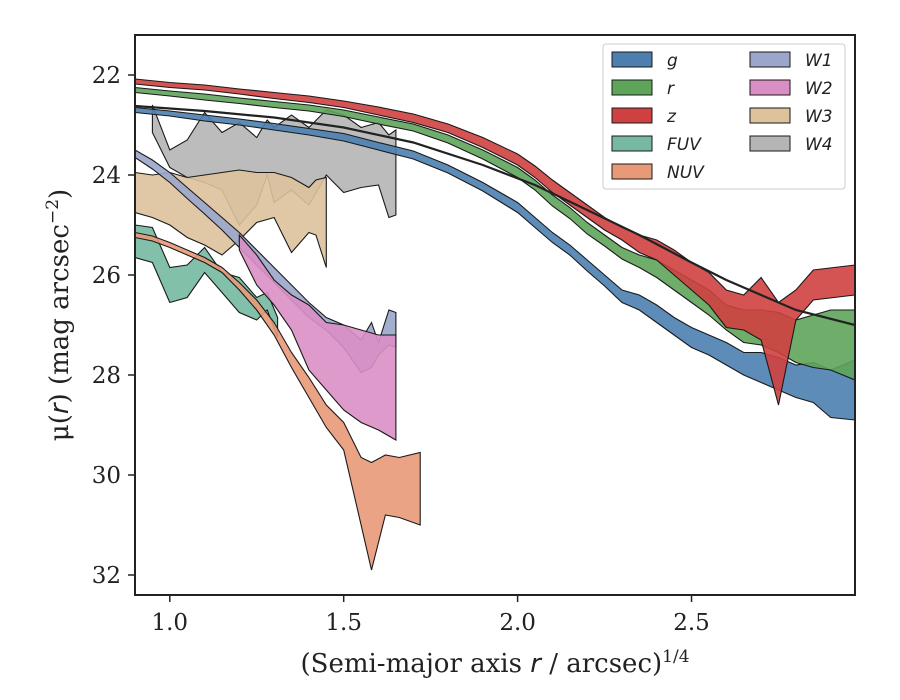 This screenshot has height=700, width=900. Describe the element at coordinates (632, 143) in the screenshot. I see `legend-swatch-fuv` at that location.